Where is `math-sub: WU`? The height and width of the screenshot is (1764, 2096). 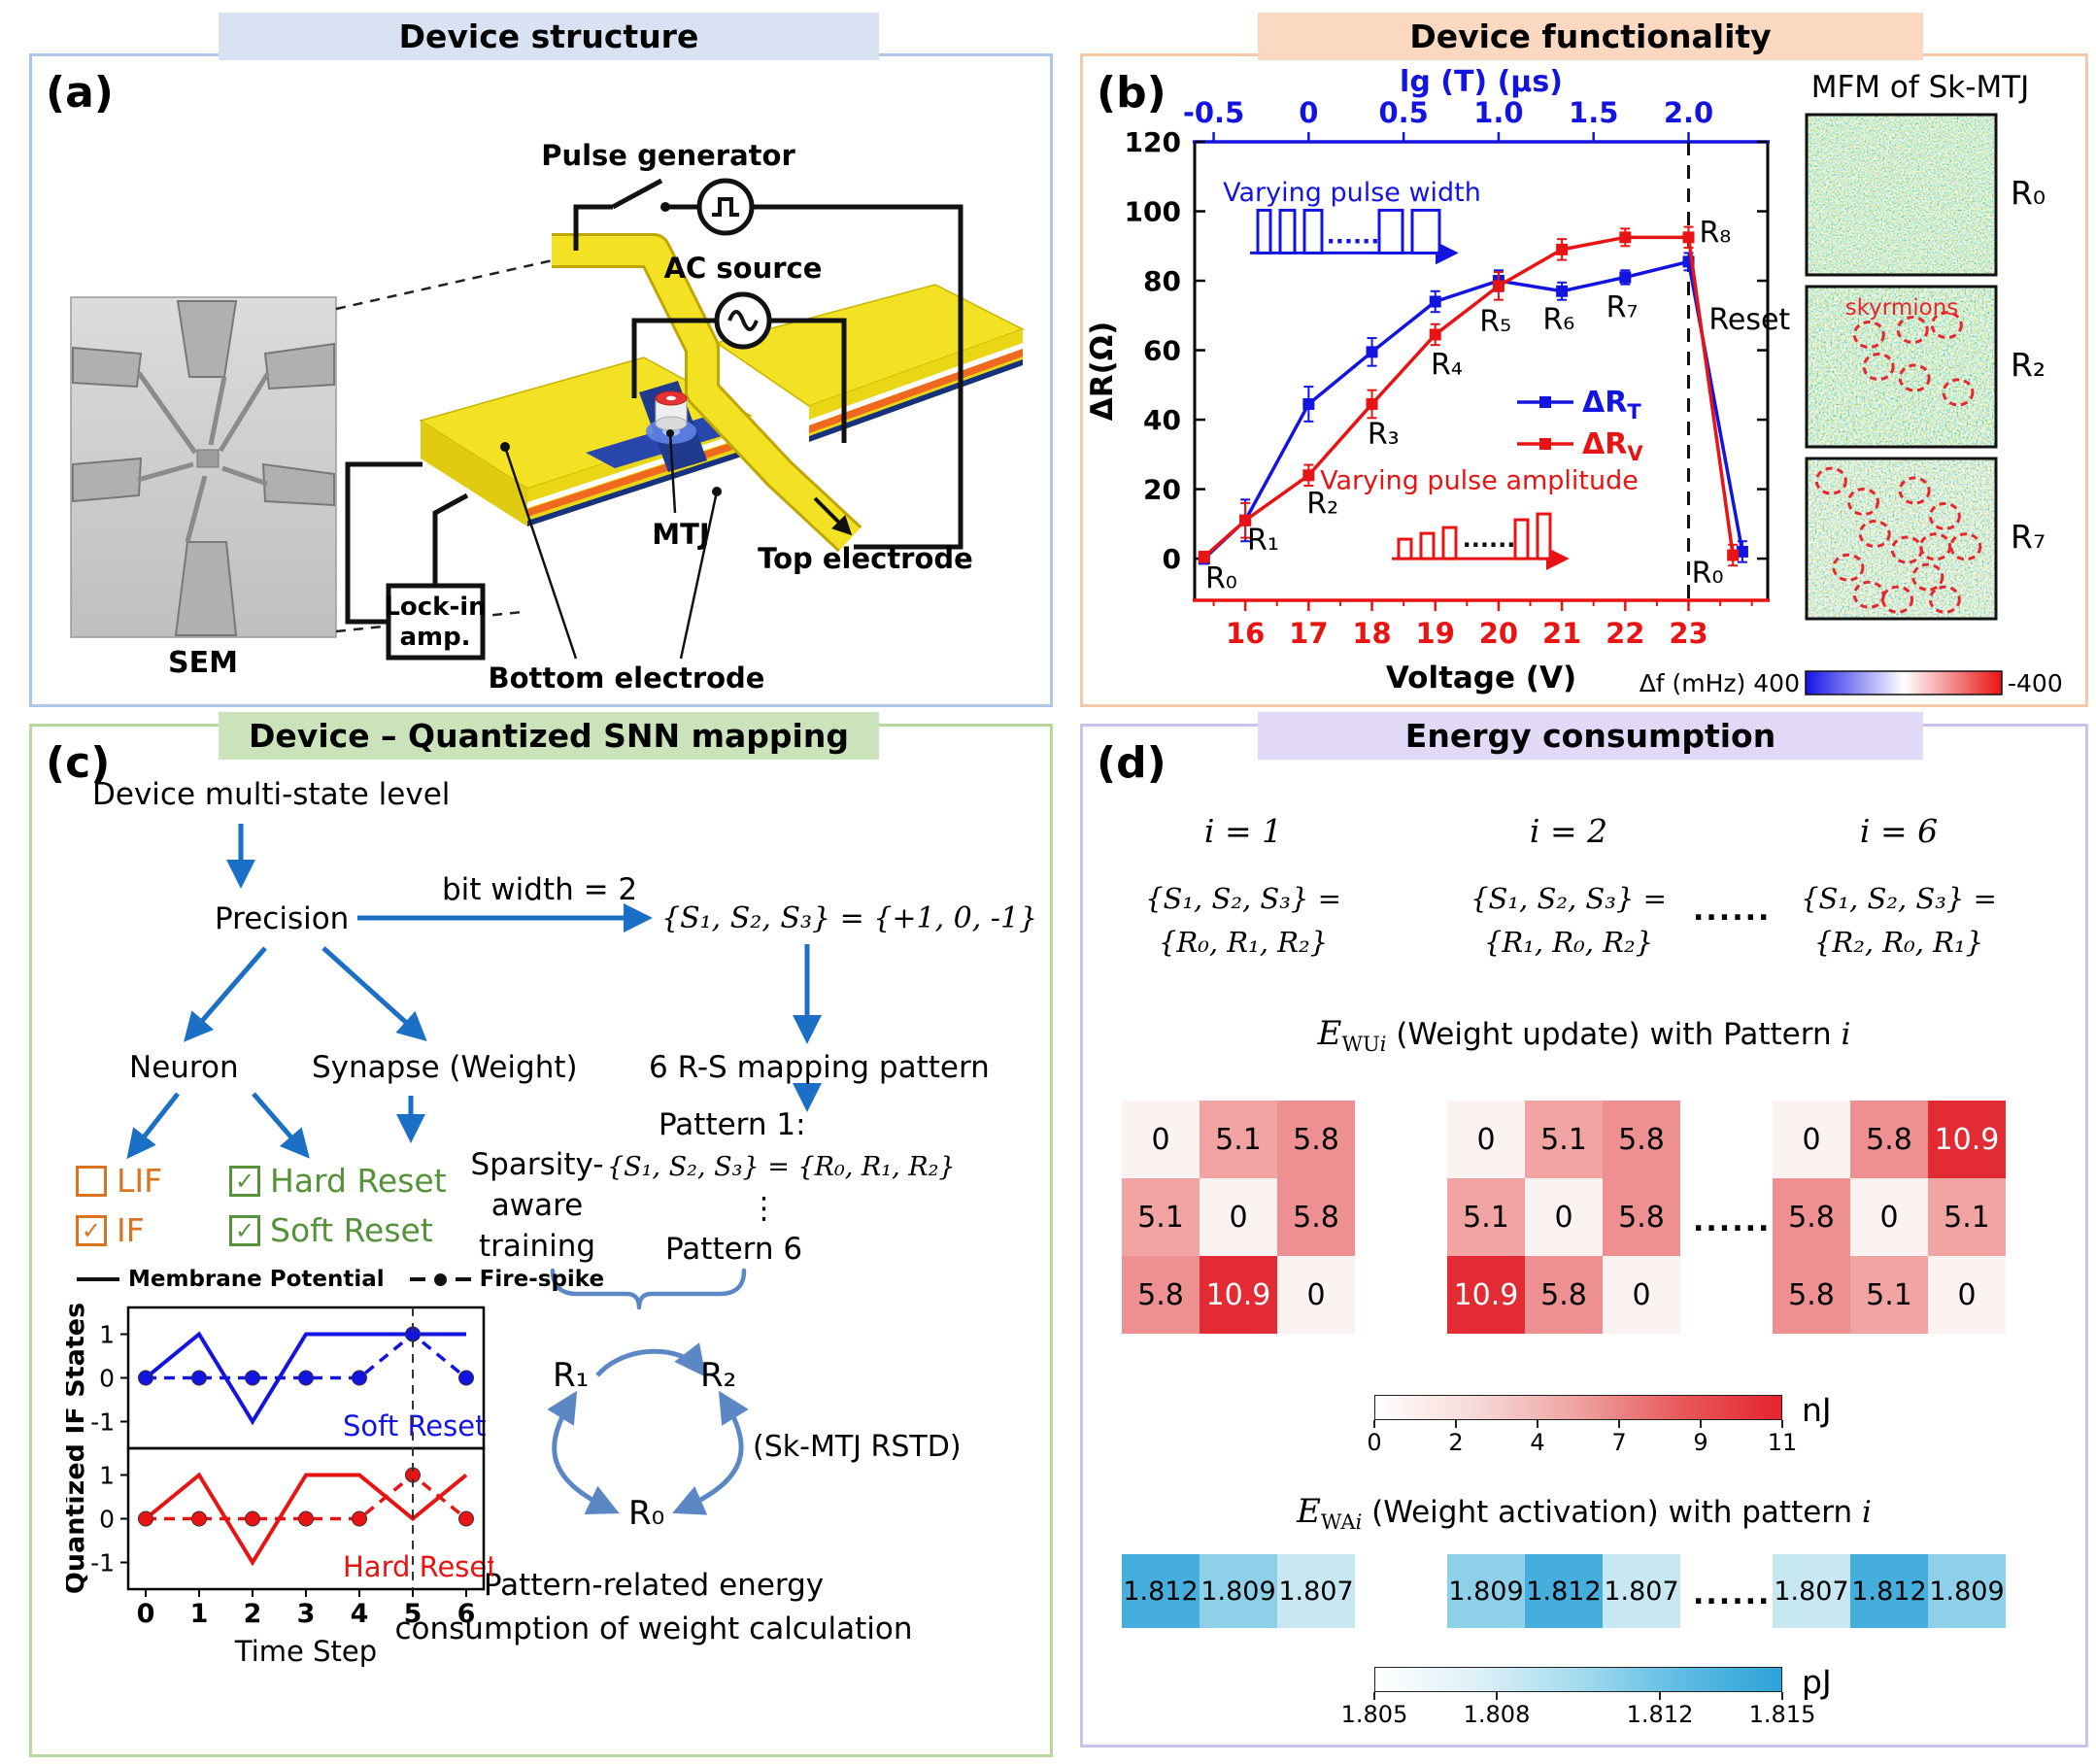
math-sub: WU is located at coordinates (1360, 1044).